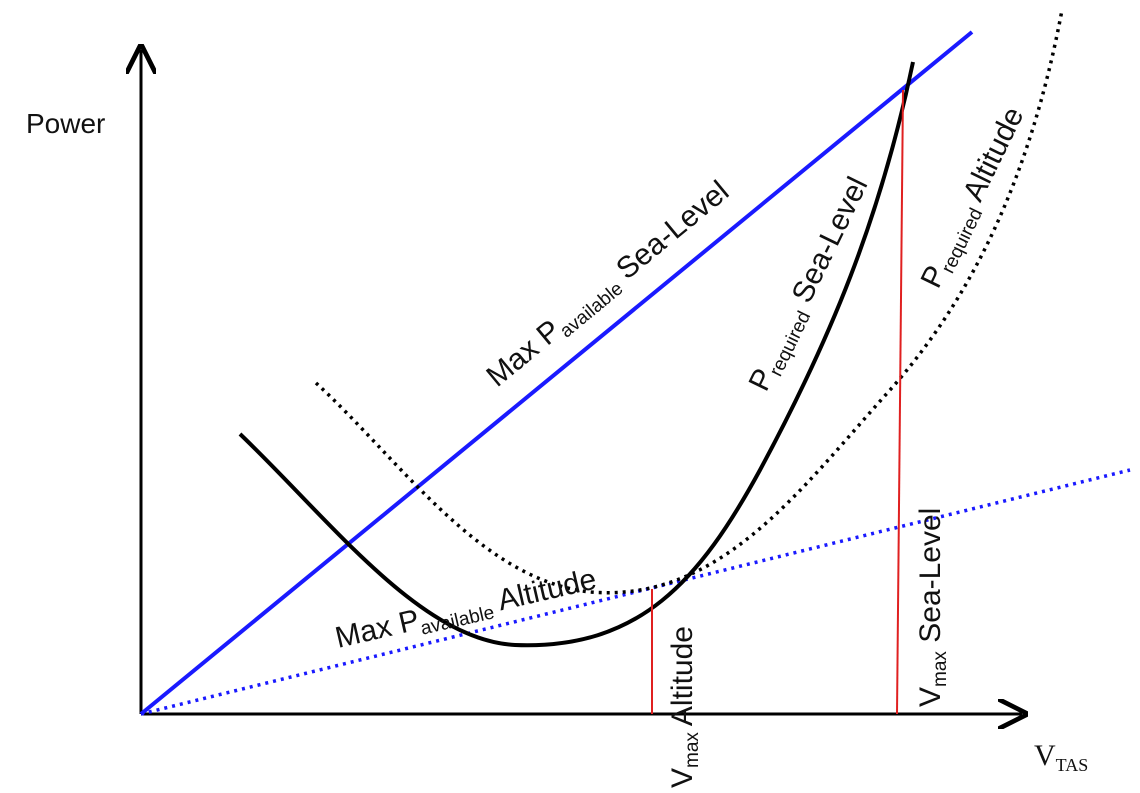 The width and height of the screenshot is (1140, 793). I want to click on vmax-sea-level-marker, so click(900, 402).